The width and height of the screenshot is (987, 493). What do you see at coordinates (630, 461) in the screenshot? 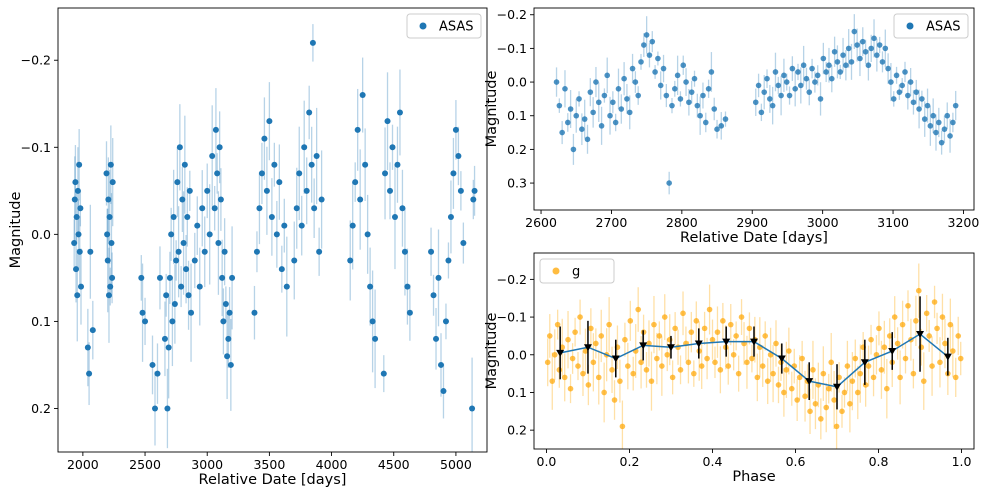
I see `x-tick-label: 0.2` at bounding box center [630, 461].